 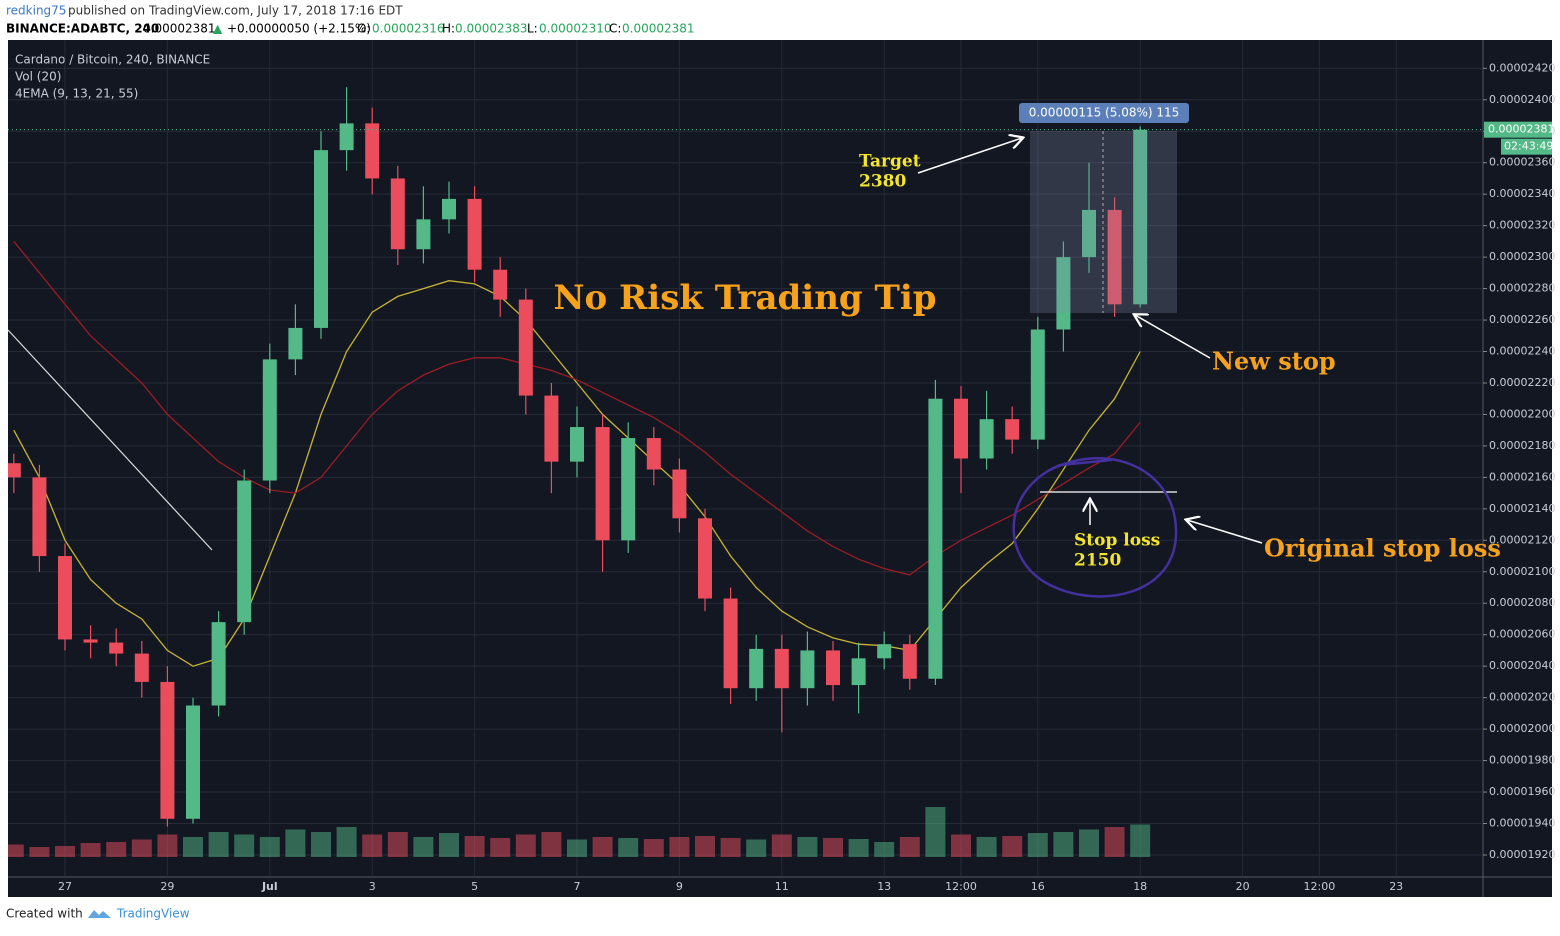 I want to click on l-key: L:, so click(x=532, y=29).